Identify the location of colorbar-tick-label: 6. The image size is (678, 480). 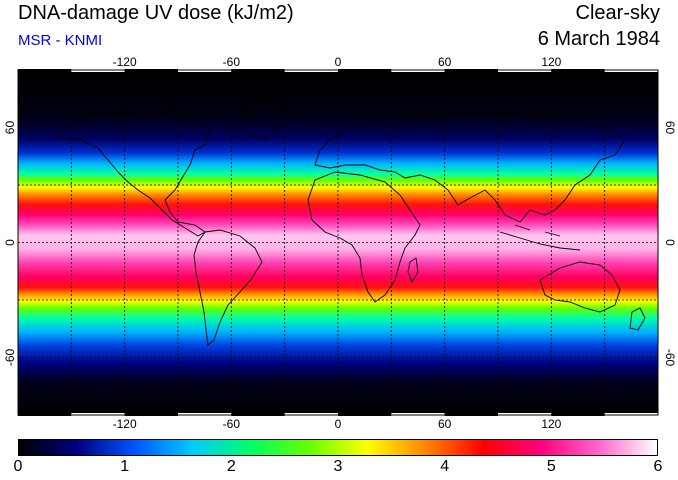
(658, 466).